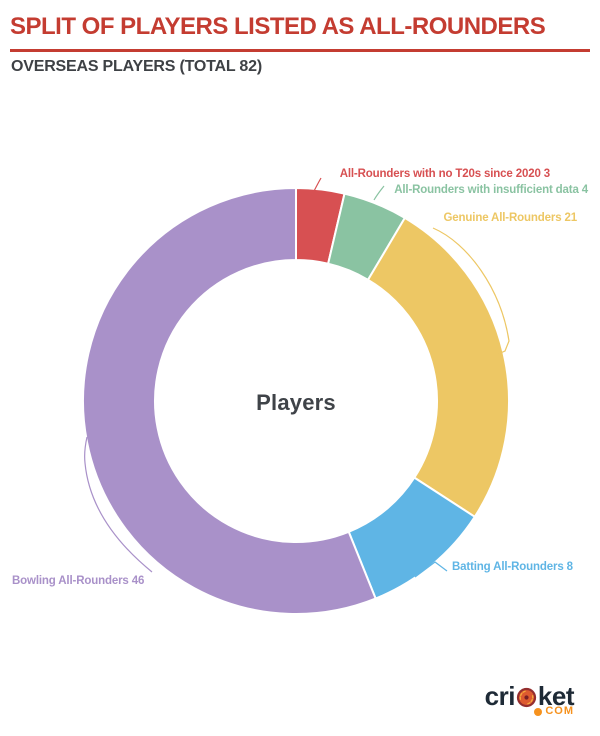 This screenshot has width=600, height=736. What do you see at coordinates (510, 218) in the screenshot?
I see `label-genuine-all-rounders: Genuine All-Rounders 21` at bounding box center [510, 218].